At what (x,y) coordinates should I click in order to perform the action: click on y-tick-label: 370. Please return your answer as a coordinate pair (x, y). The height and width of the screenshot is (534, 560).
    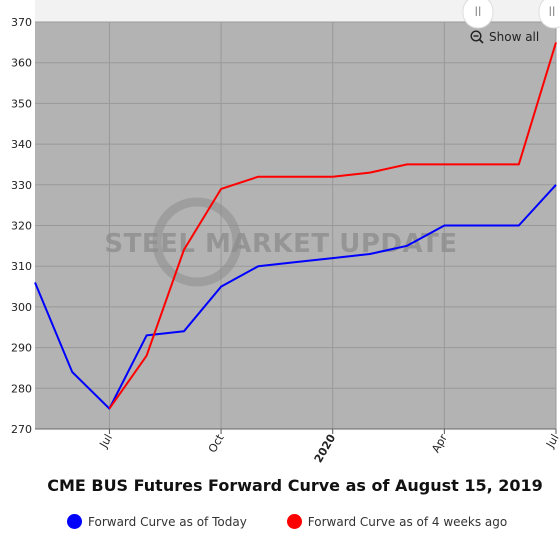
    Looking at the image, I should click on (21, 22).